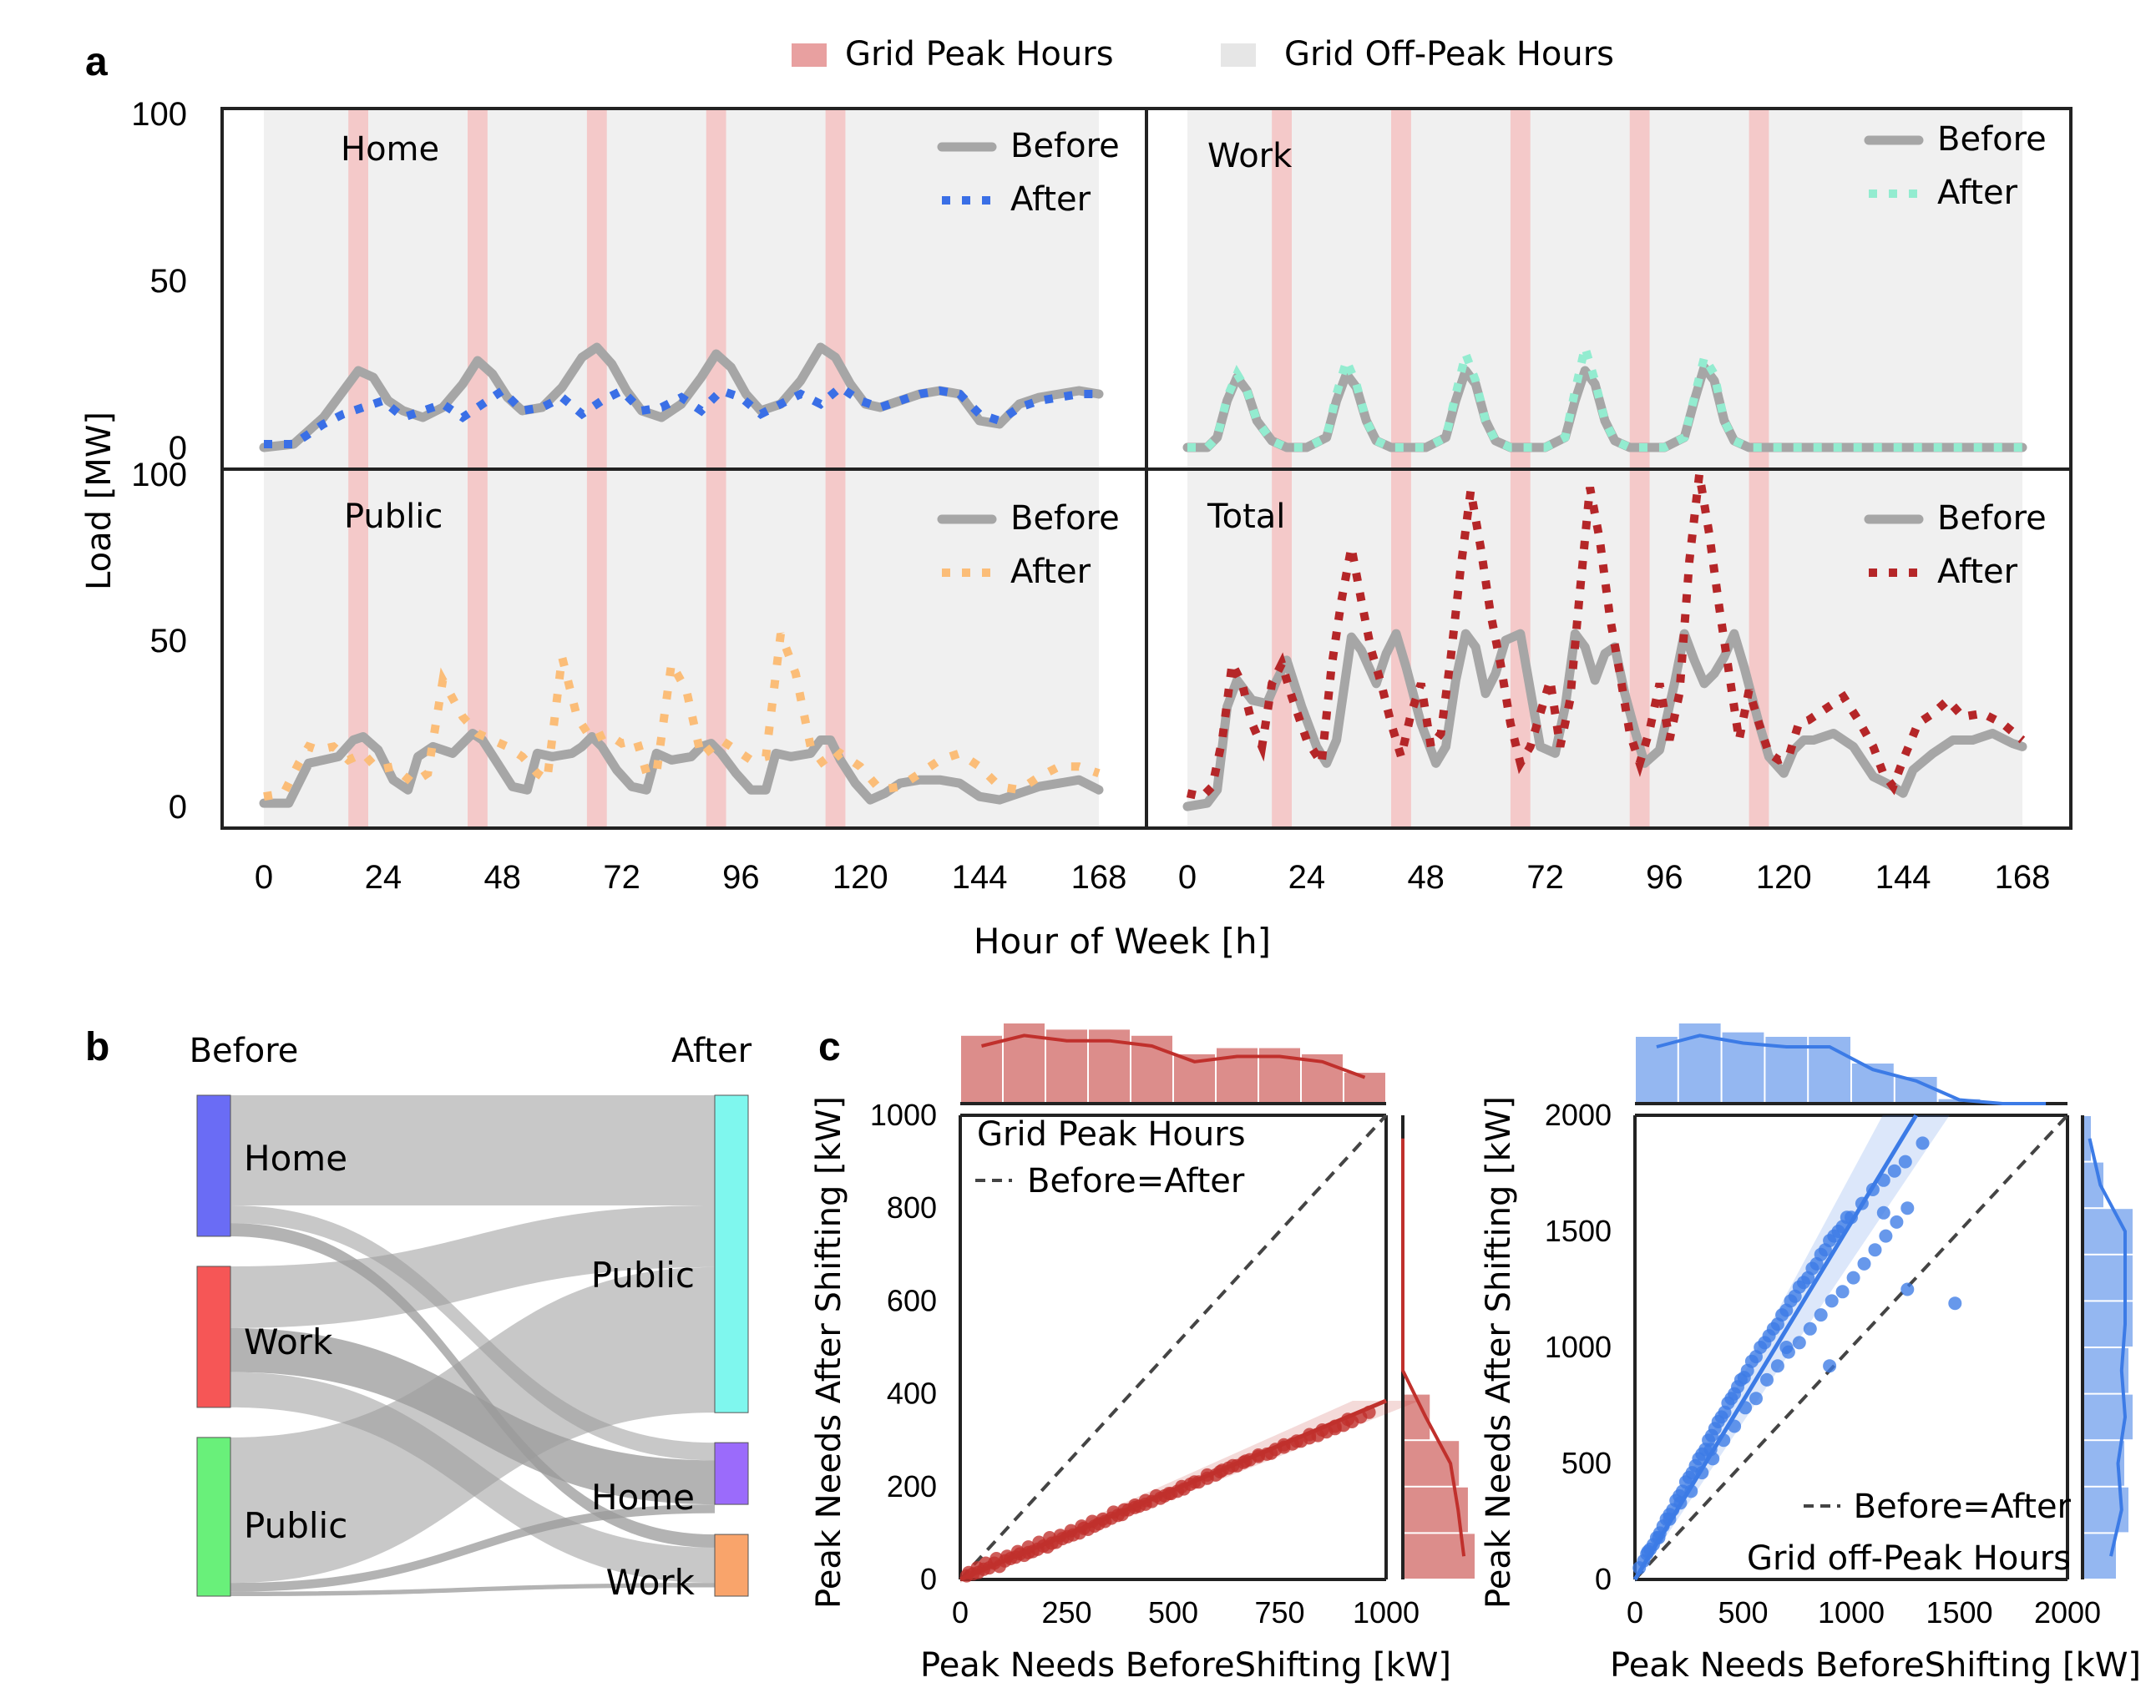  I want to click on xtick-label: 72, so click(1545, 878).